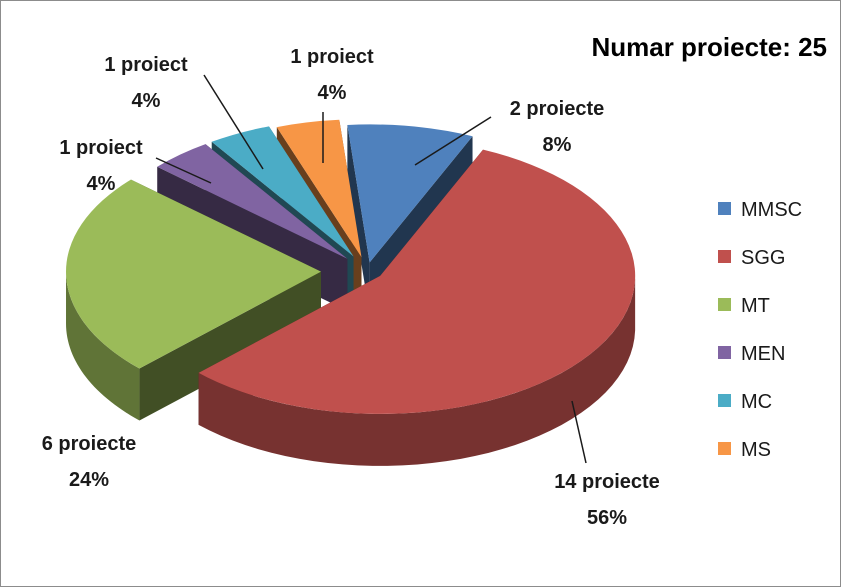 The height and width of the screenshot is (588, 841). What do you see at coordinates (607, 518) in the screenshot?
I see `data-label-percent-sgg: 56%` at bounding box center [607, 518].